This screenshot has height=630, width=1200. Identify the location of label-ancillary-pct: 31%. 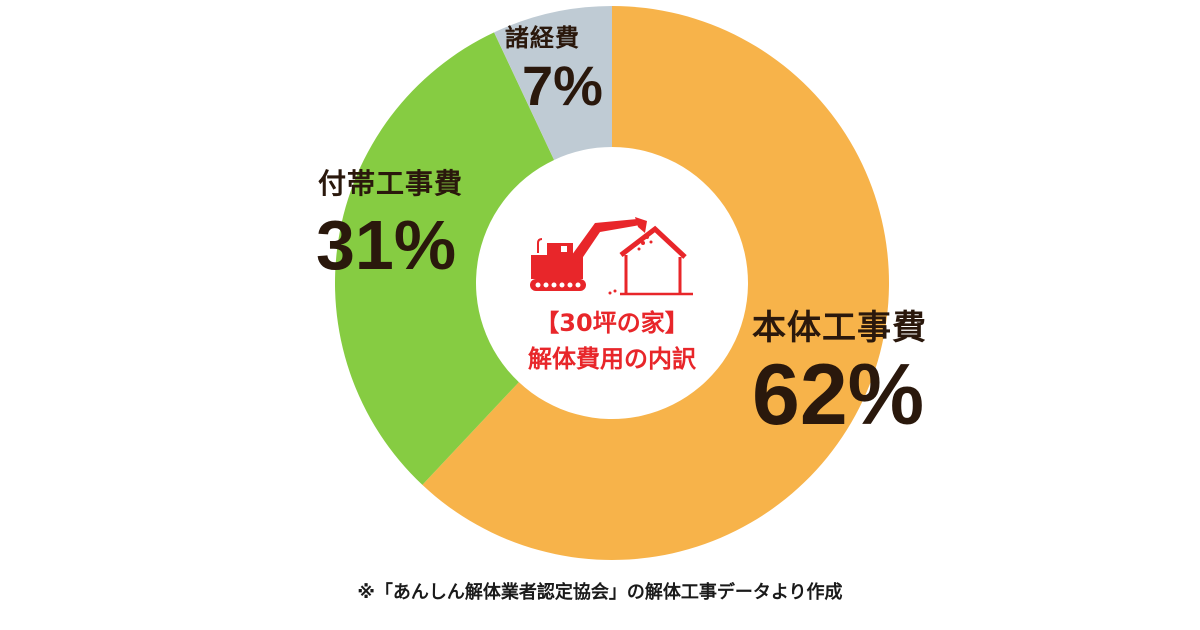
(386, 245).